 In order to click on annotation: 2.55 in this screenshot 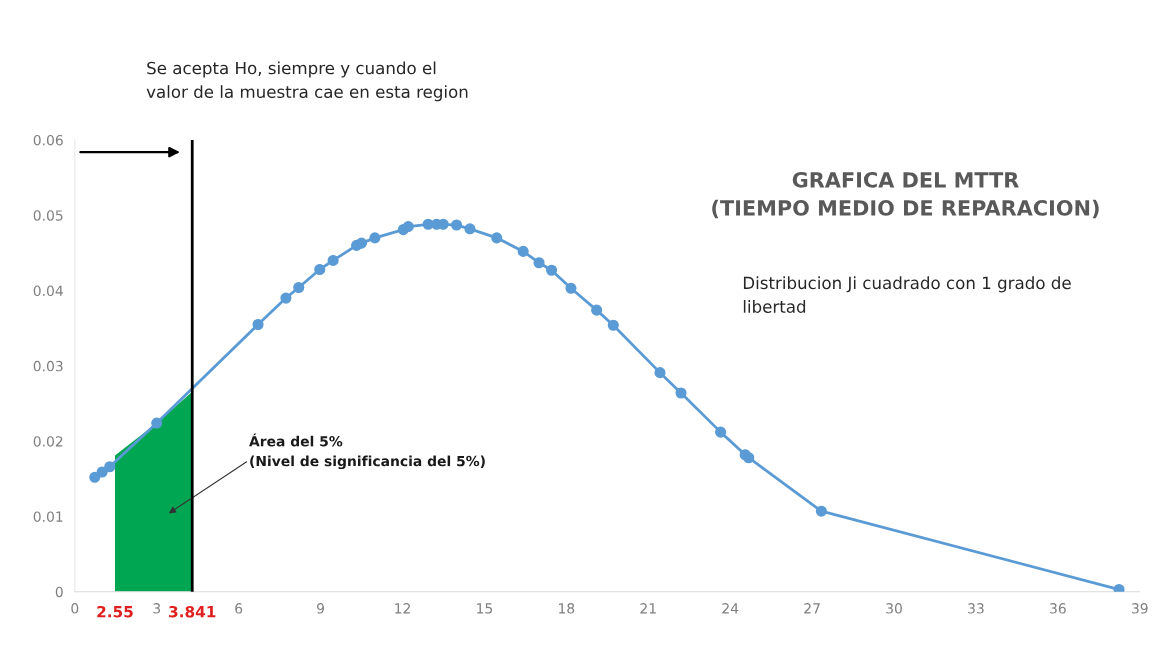, I will do `click(115, 611)`.